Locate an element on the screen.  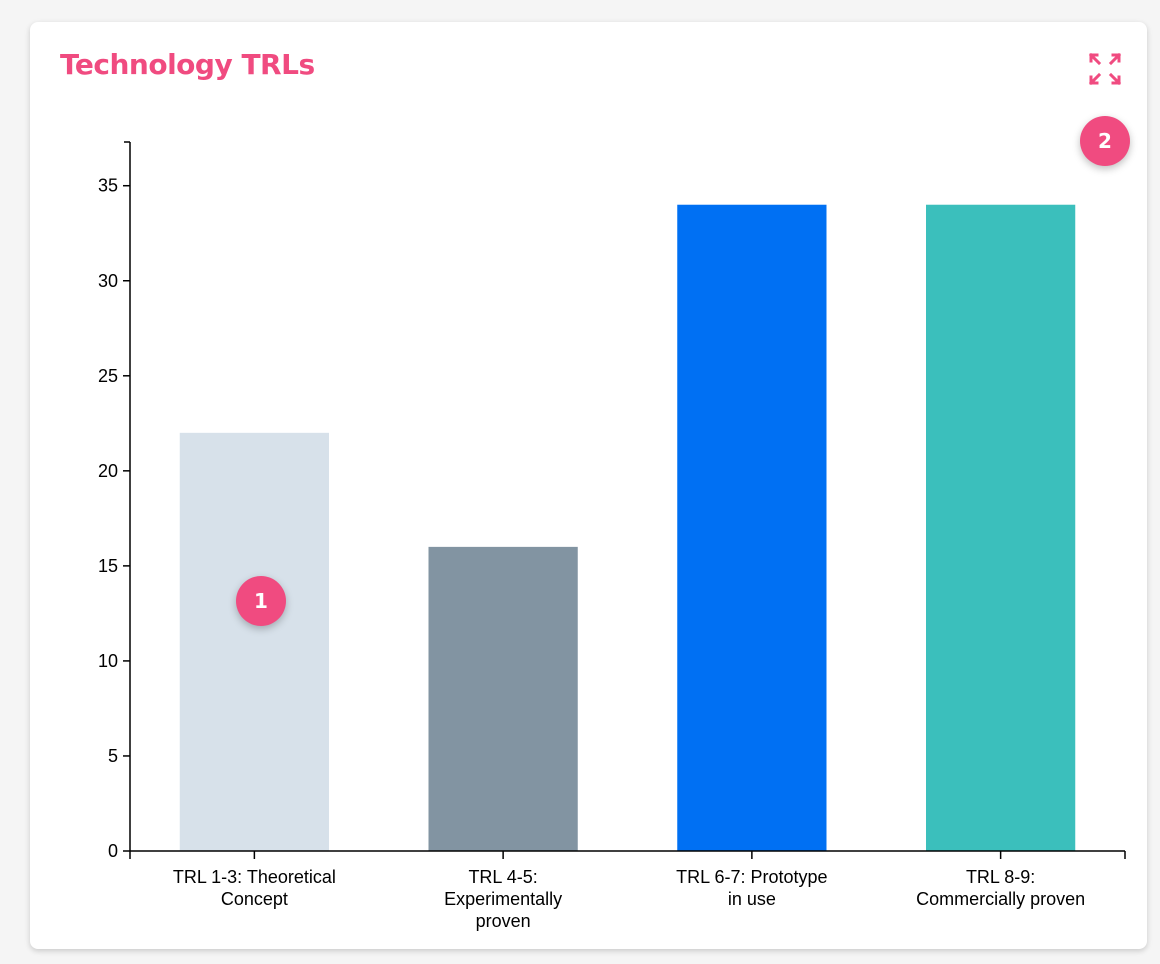
x-tick-label: TRL 4-5: Experimentally proven is located at coordinates (503, 899).